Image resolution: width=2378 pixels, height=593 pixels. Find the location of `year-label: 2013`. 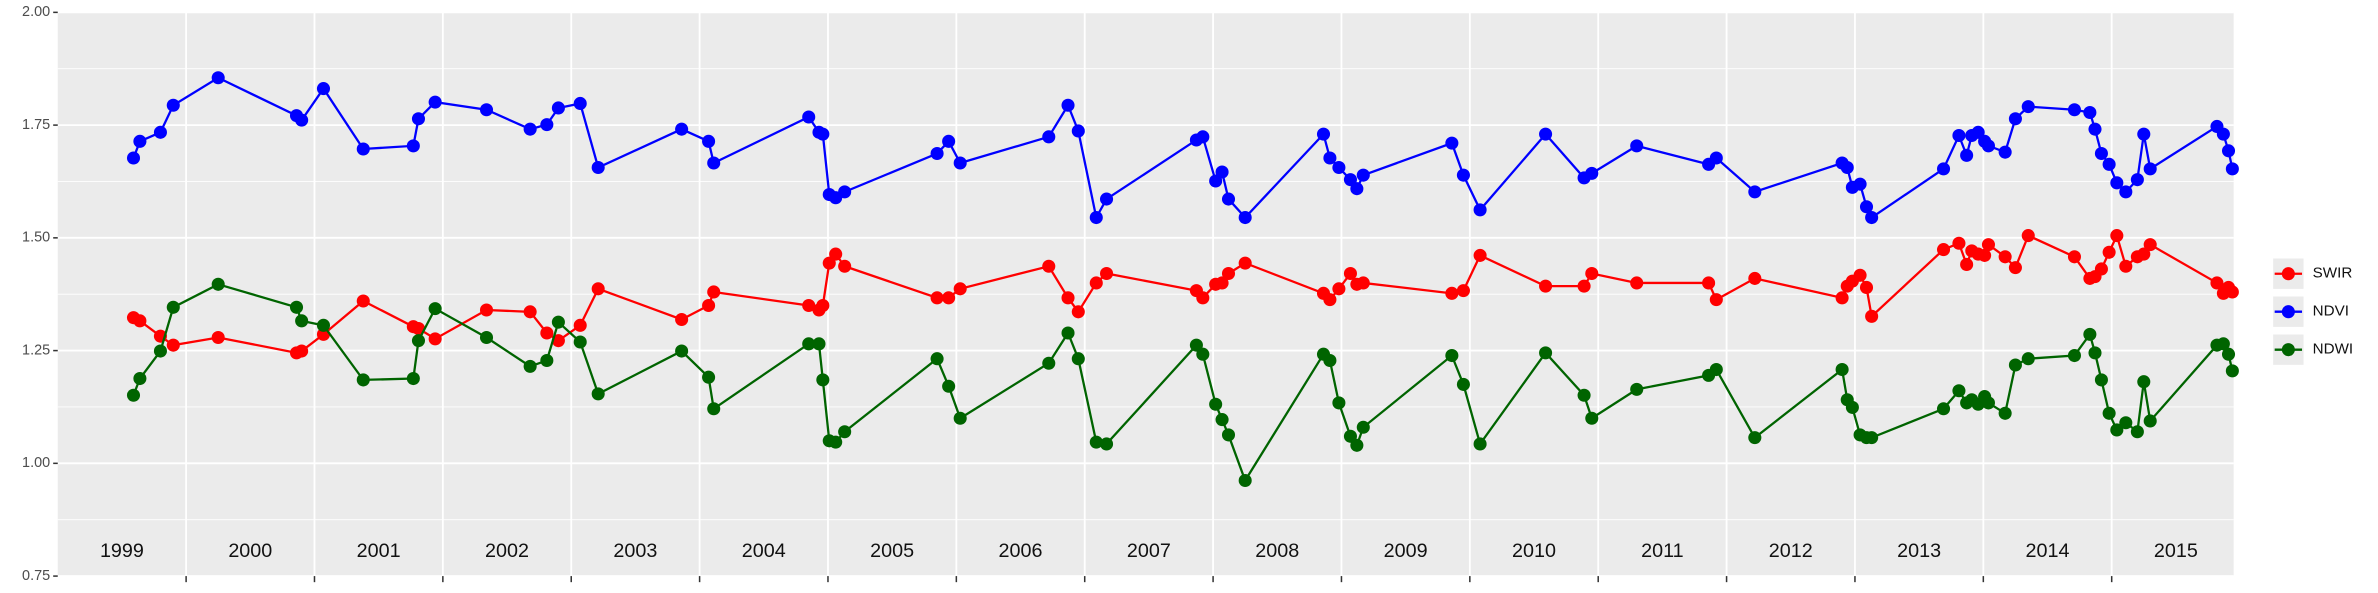

year-label: 2013 is located at coordinates (1919, 551).